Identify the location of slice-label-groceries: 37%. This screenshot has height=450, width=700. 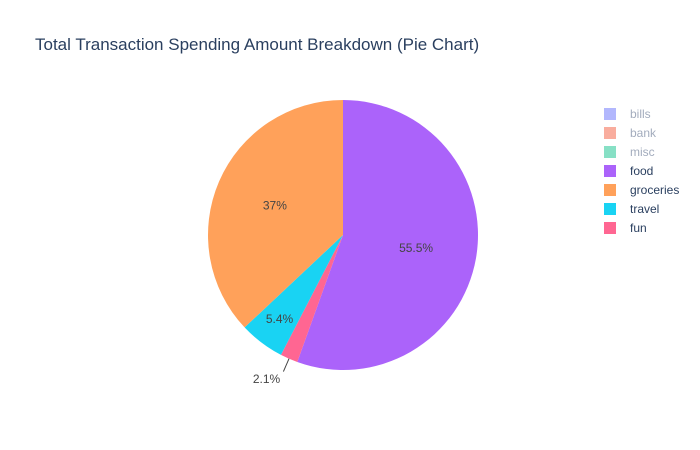
(275, 206).